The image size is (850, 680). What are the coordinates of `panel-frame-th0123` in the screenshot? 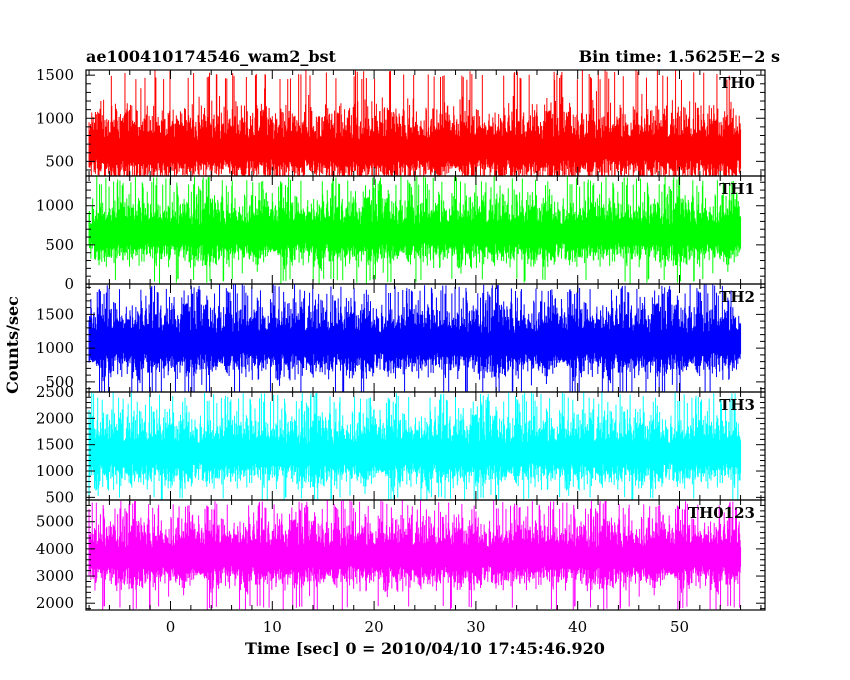 It's located at (425, 555).